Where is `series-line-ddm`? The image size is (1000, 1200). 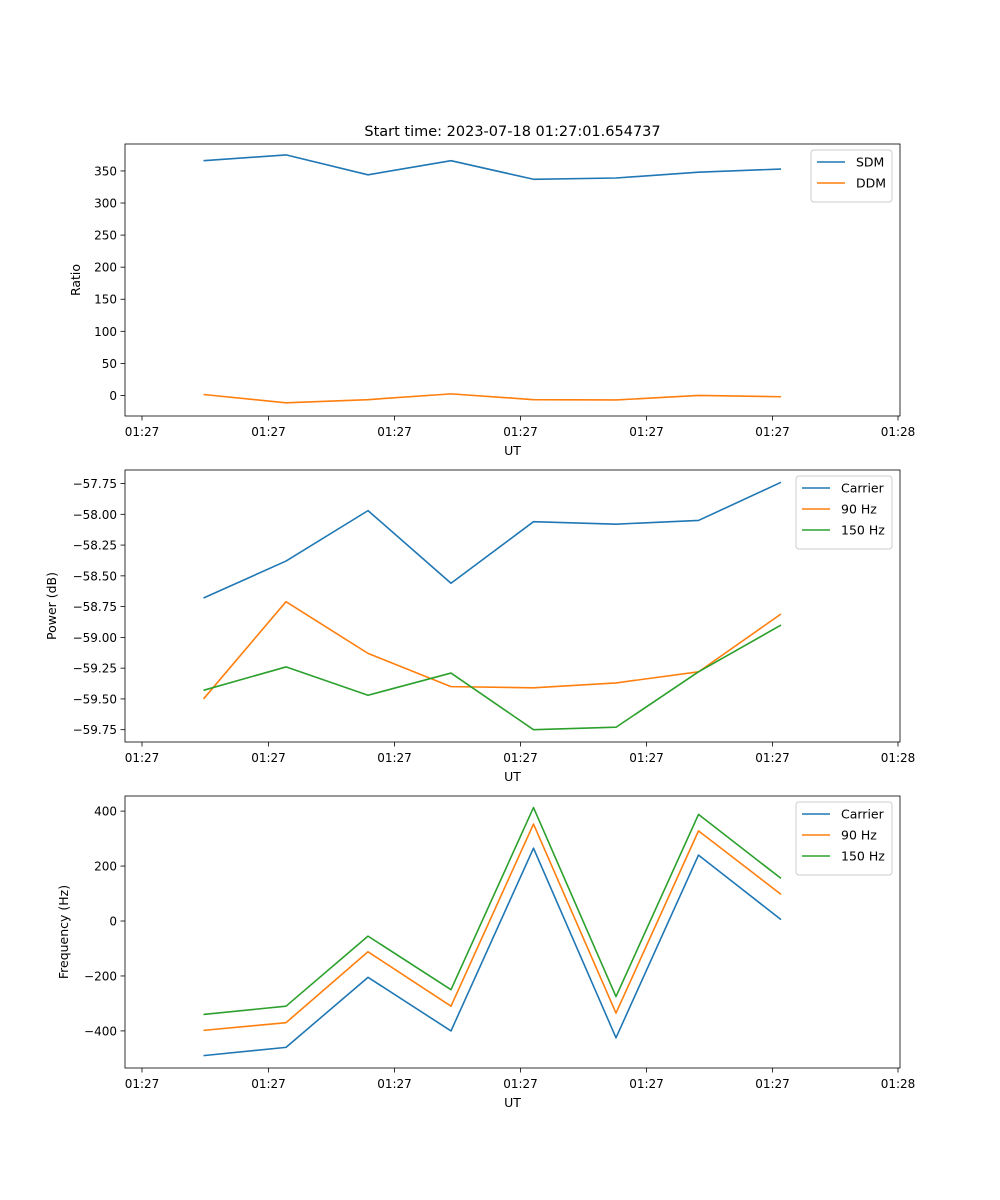
series-line-ddm is located at coordinates (492, 398).